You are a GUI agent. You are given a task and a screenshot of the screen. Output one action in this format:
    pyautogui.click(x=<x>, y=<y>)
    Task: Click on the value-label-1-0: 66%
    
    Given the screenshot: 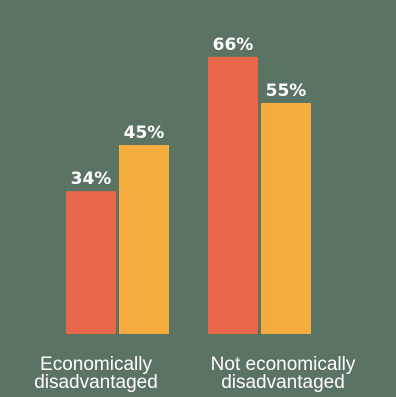 What is the action you would take?
    pyautogui.click(x=233, y=45)
    